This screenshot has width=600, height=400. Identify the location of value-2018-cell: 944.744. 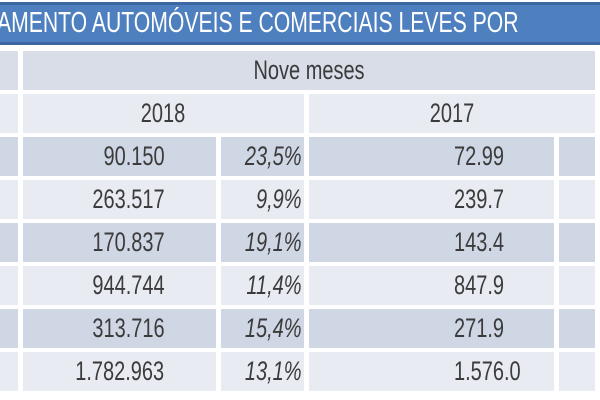
(120, 285).